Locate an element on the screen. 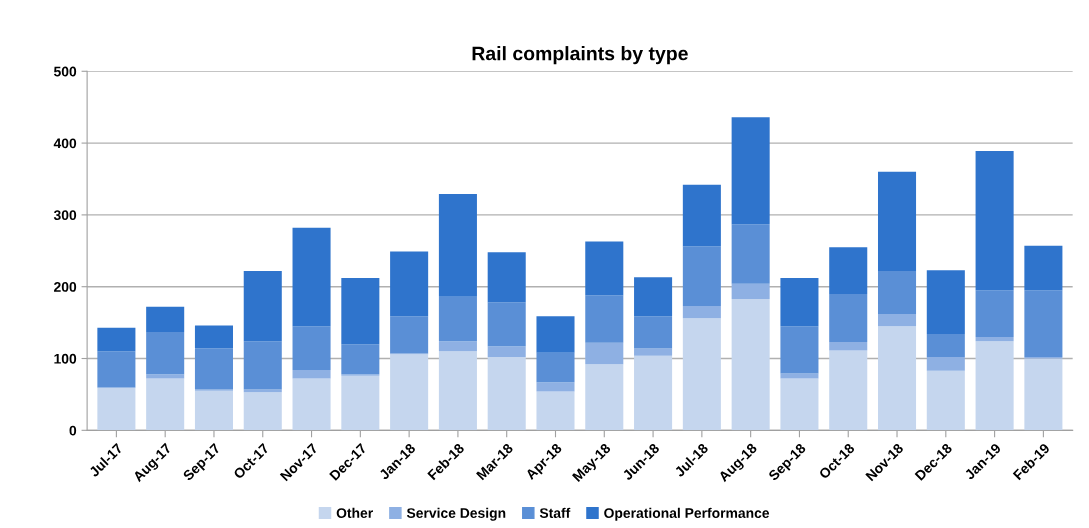 The height and width of the screenshot is (528, 1089). legend-label: Staff is located at coordinates (555, 512).